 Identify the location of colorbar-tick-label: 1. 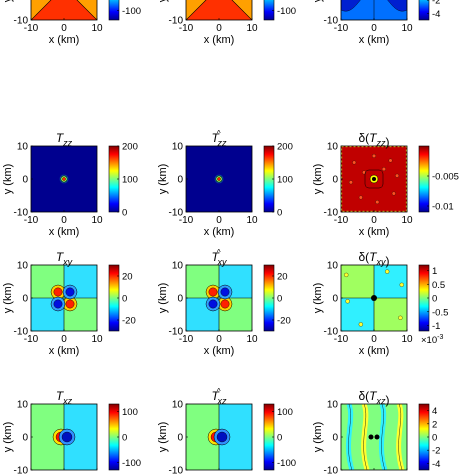
(434, 271).